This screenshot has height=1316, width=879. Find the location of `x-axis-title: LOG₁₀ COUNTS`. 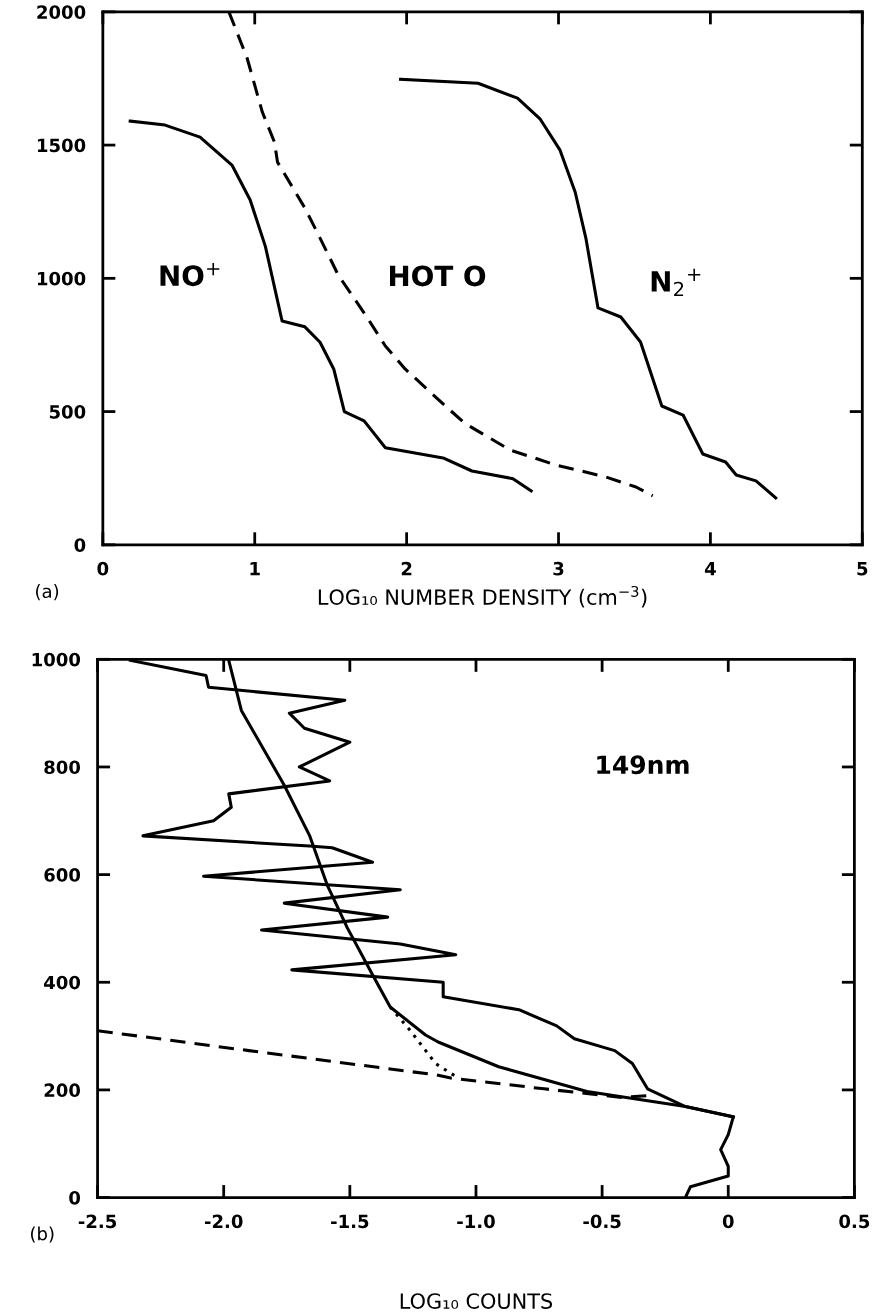

x-axis-title: LOG₁₀ COUNTS is located at coordinates (476, 1301).